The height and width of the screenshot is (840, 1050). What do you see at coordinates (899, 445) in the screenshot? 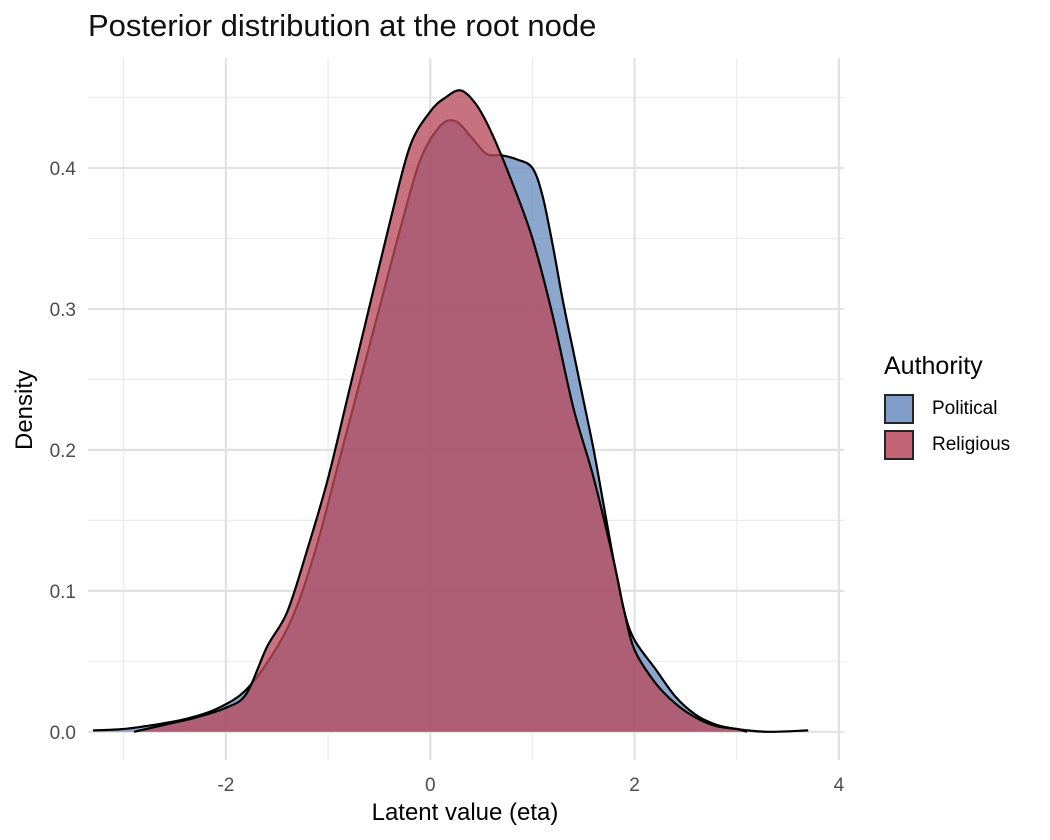
I see `legend-key-religious` at bounding box center [899, 445].